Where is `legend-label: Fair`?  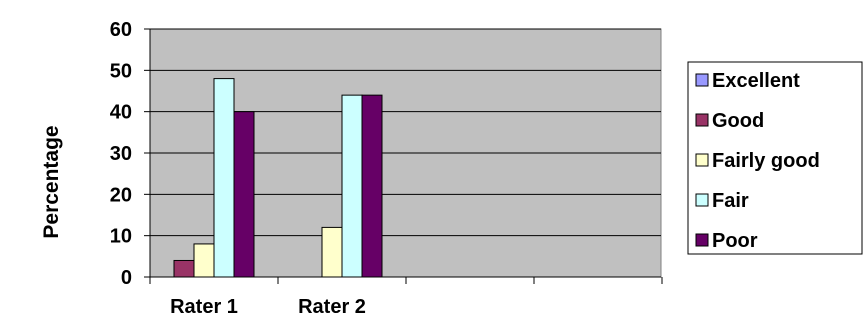 legend-label: Fair is located at coordinates (730, 201).